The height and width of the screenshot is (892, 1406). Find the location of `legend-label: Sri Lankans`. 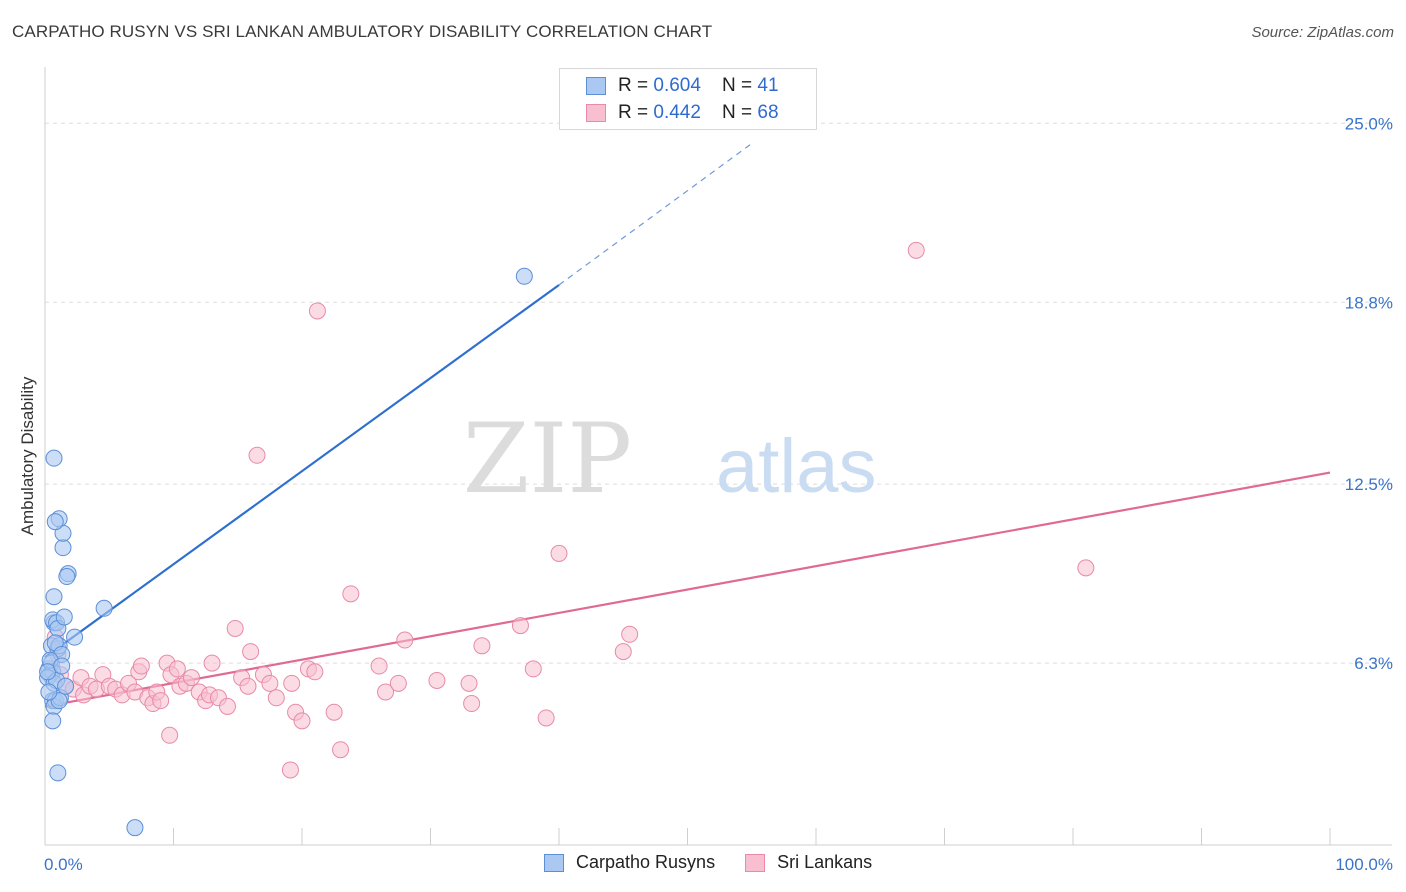

legend-label: Sri Lankans is located at coordinates (825, 862).